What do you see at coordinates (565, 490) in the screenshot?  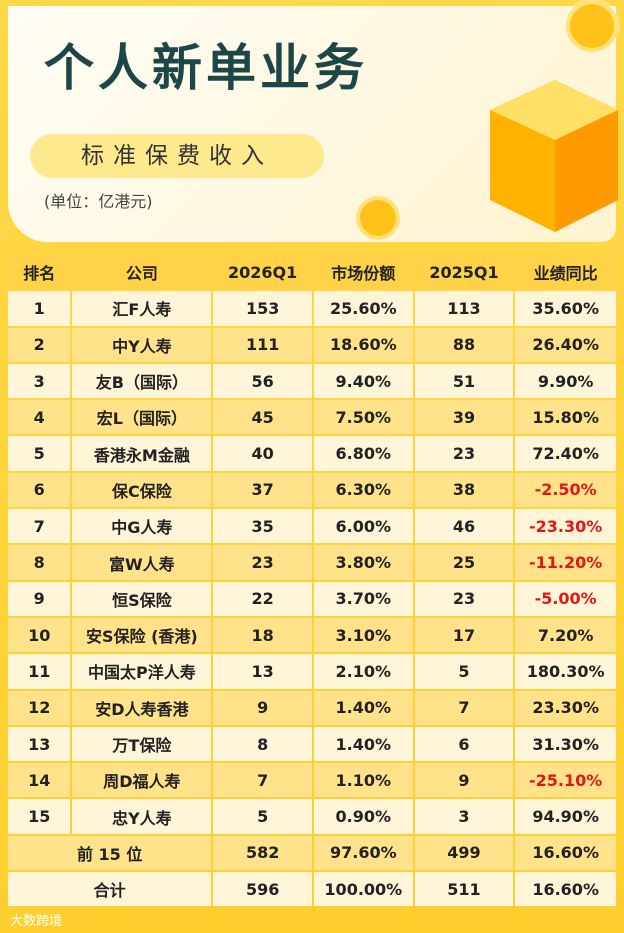 I see `table-cell: -2.50%` at bounding box center [565, 490].